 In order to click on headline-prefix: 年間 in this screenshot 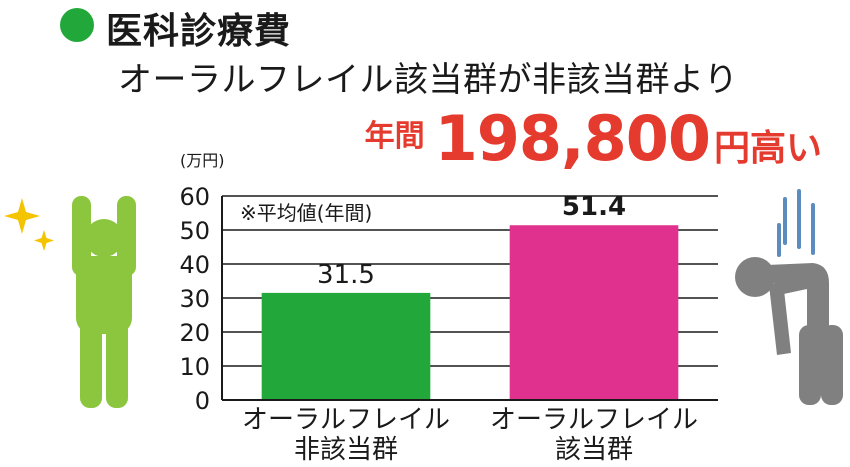, I will do `click(394, 136)`.